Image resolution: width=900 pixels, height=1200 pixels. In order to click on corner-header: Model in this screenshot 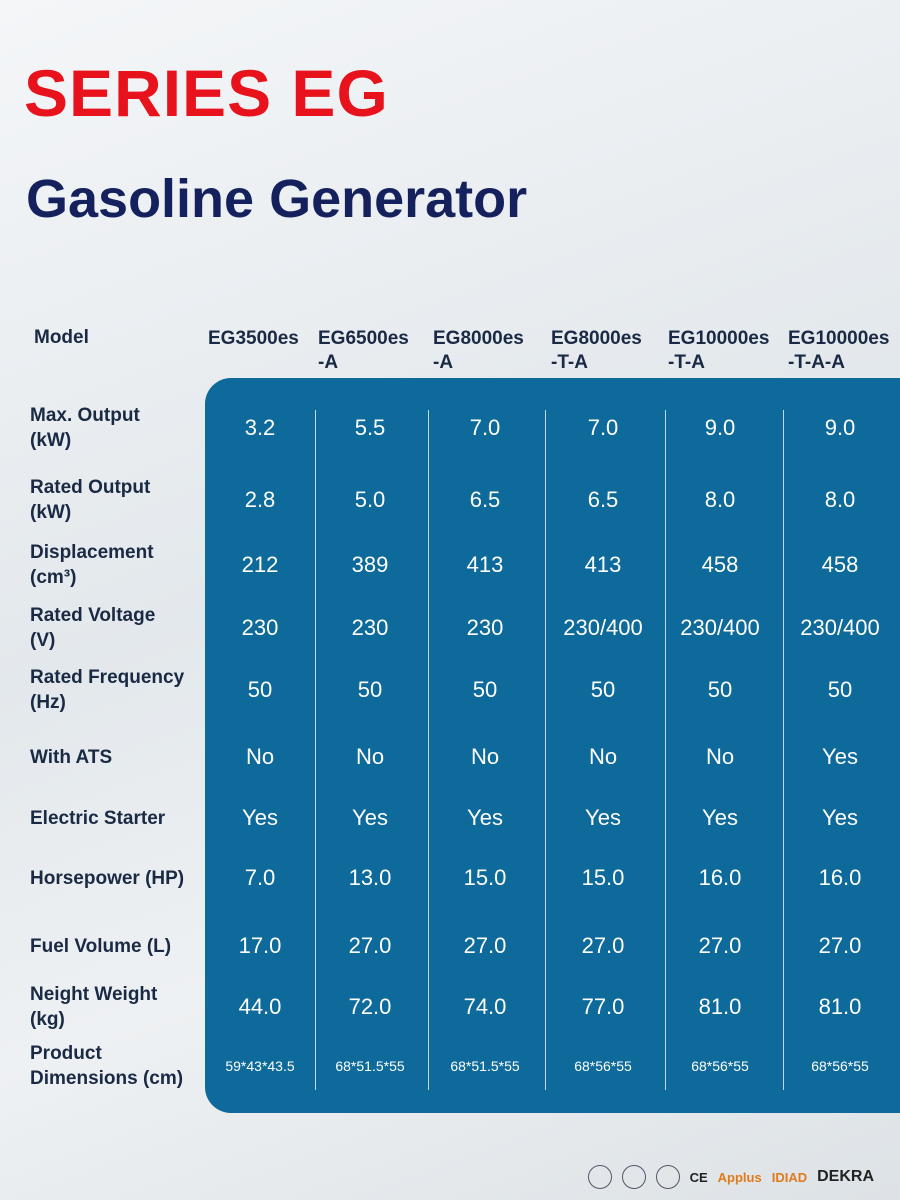, I will do `click(61, 337)`.